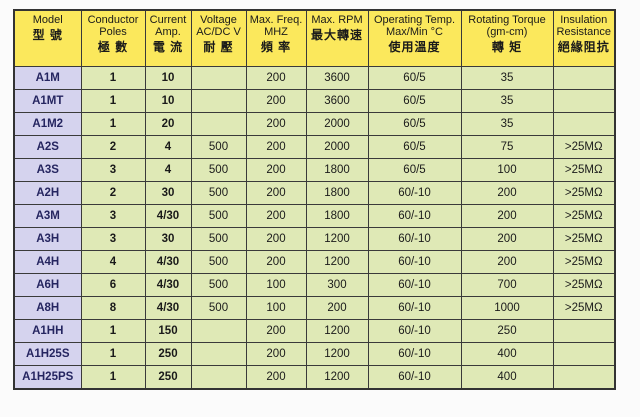 The height and width of the screenshot is (417, 640). What do you see at coordinates (168, 354) in the screenshot?
I see `cell-current-amp: 250` at bounding box center [168, 354].